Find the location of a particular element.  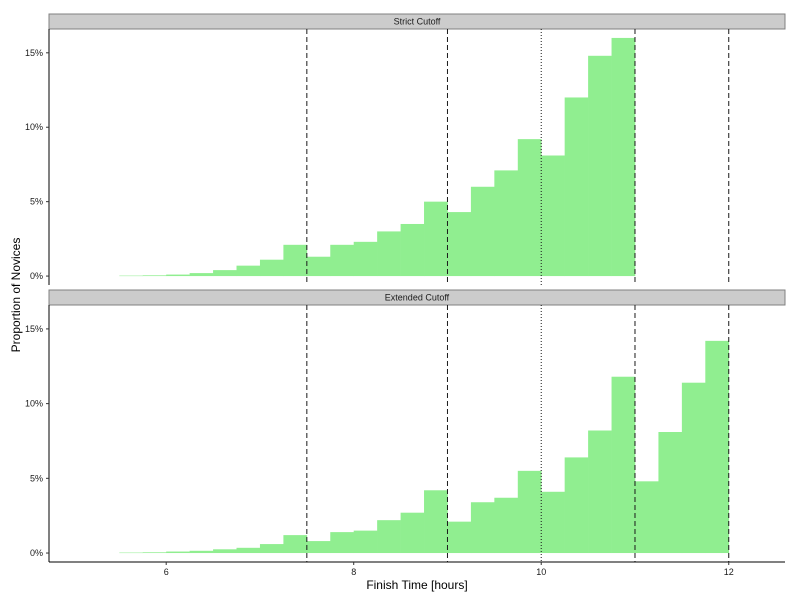

x-tick-label: 12 is located at coordinates (729, 572).